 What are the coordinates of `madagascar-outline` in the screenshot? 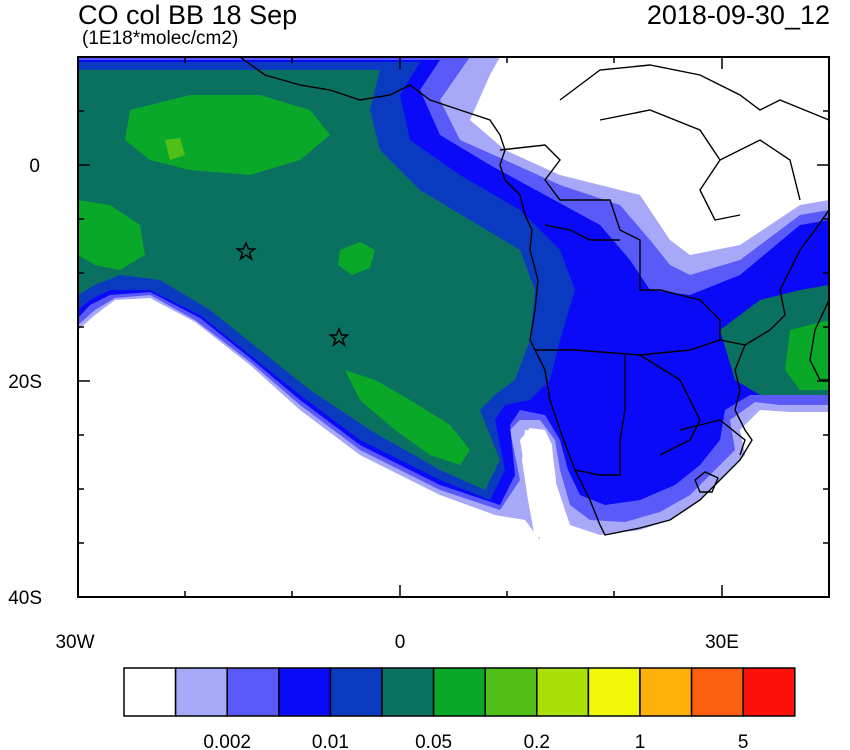 It's located at (819, 340).